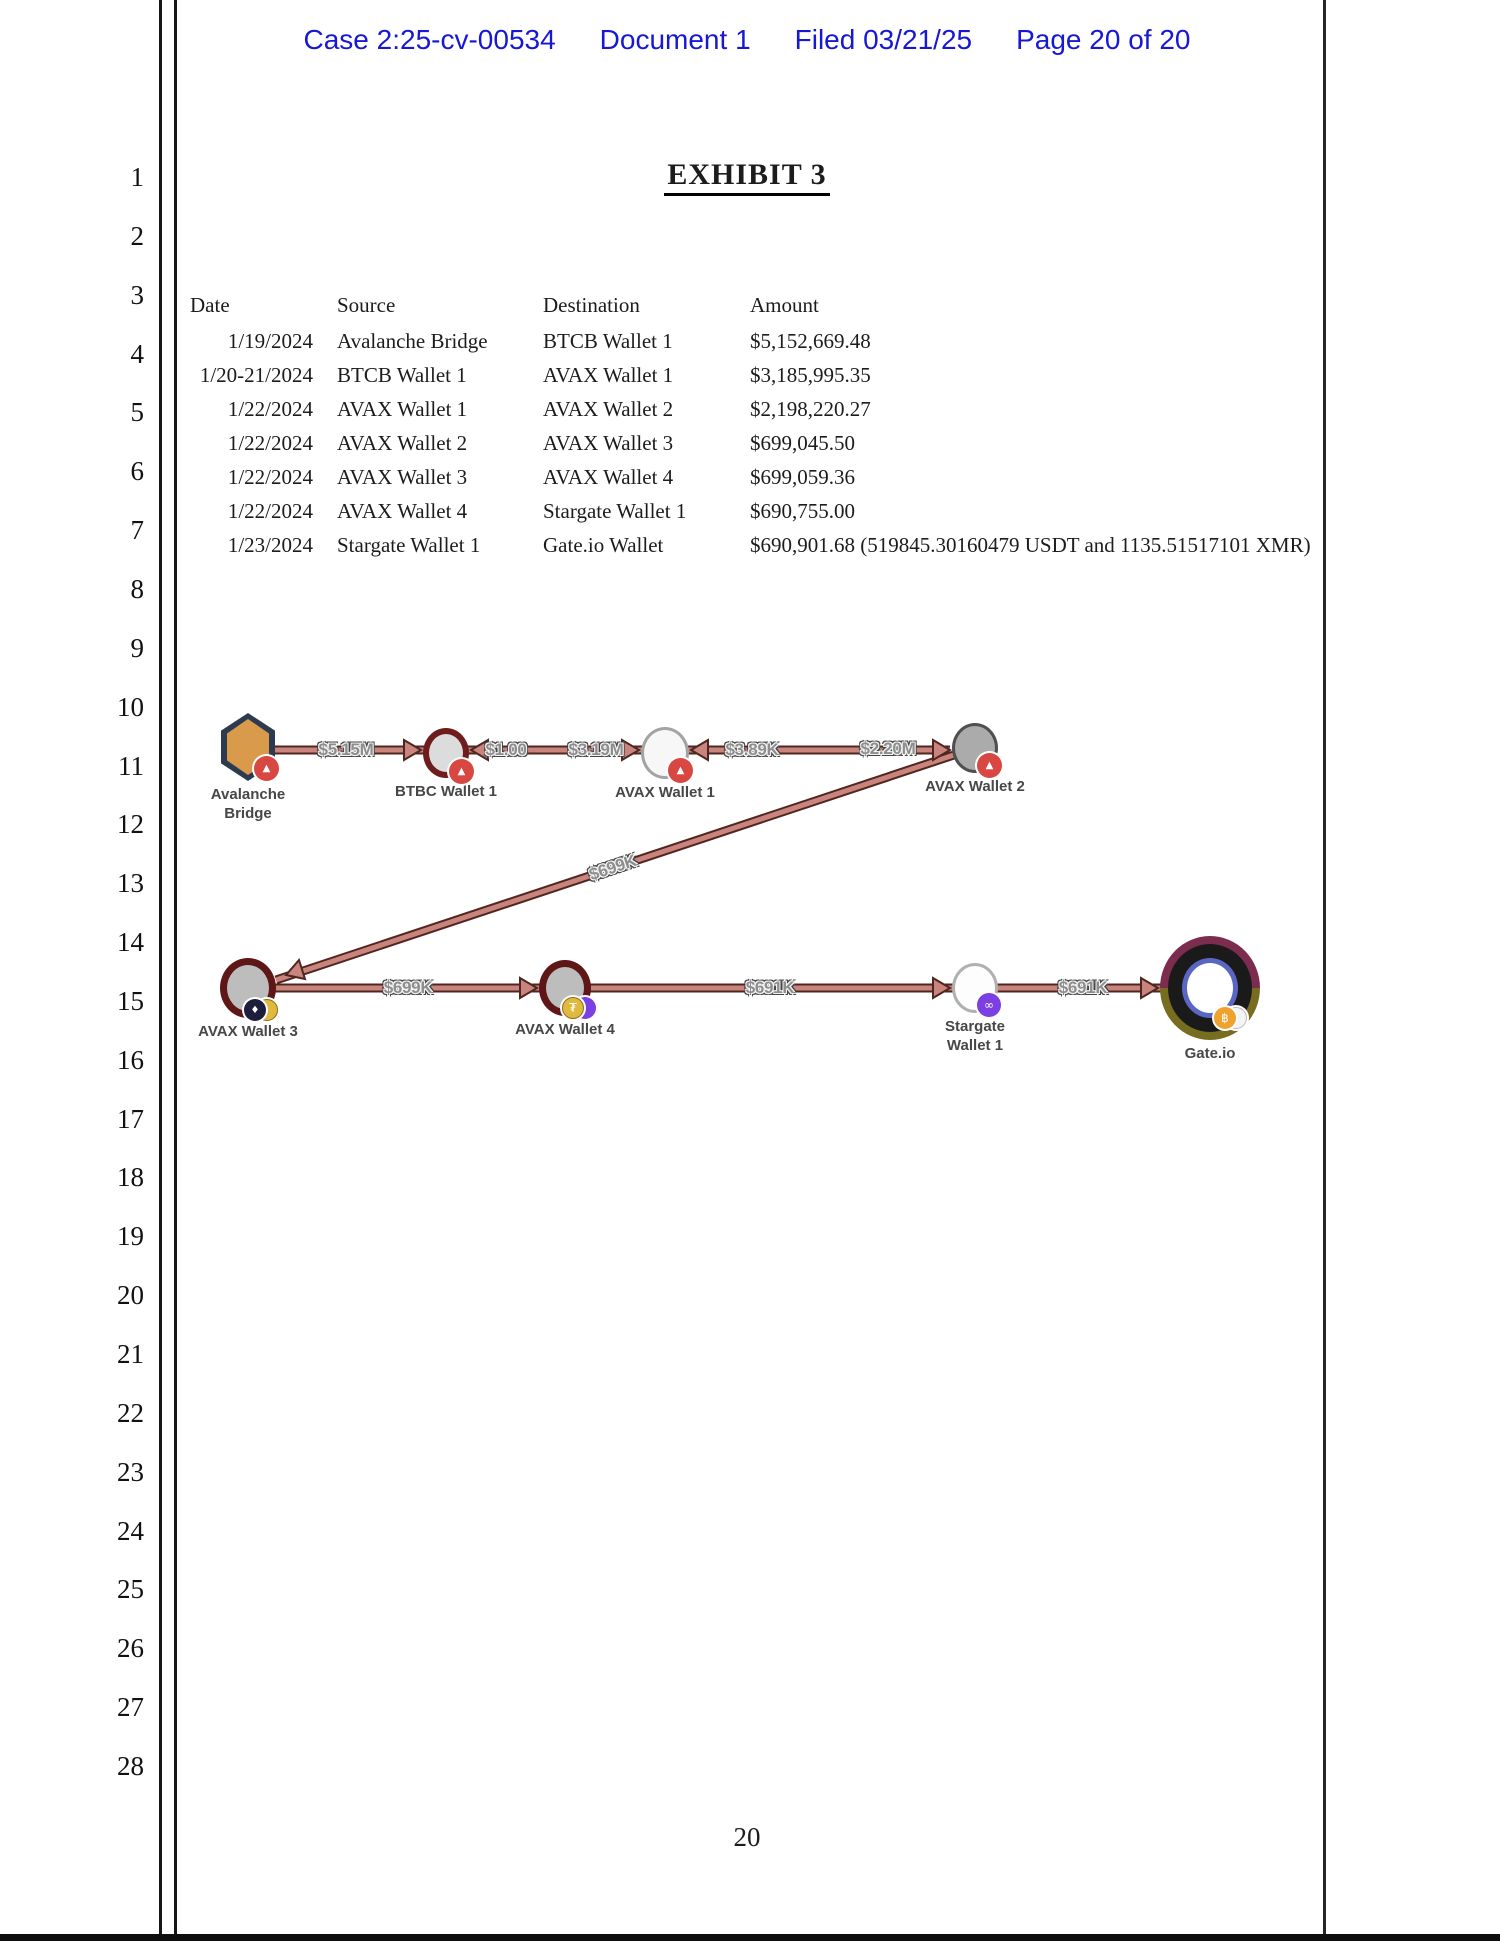  Describe the element at coordinates (608, 477) in the screenshot. I see `cell-destination: AVAX Wallet 4` at that location.